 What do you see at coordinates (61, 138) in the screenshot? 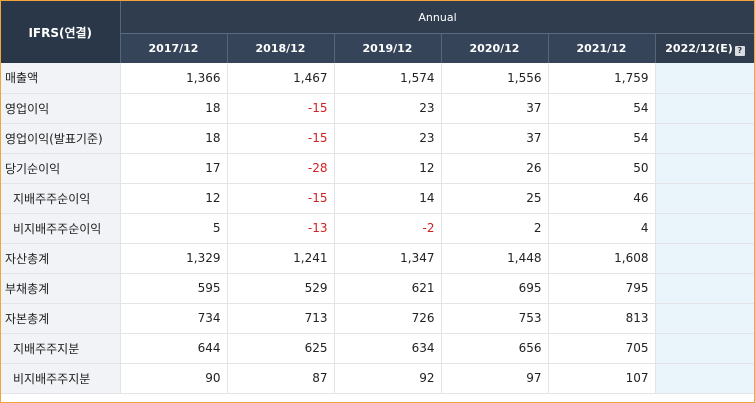
I see `row-label: 영업이익(발표기준)` at bounding box center [61, 138].